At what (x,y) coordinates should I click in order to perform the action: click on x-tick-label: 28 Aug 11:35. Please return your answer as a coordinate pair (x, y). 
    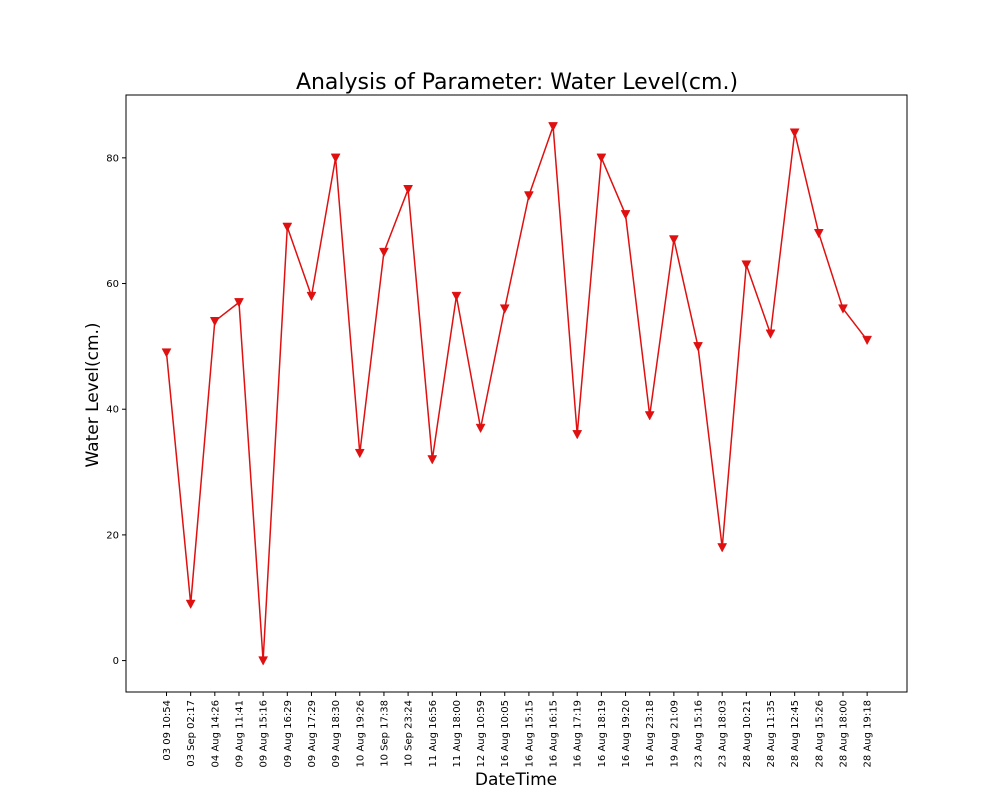
    Looking at the image, I should click on (771, 733).